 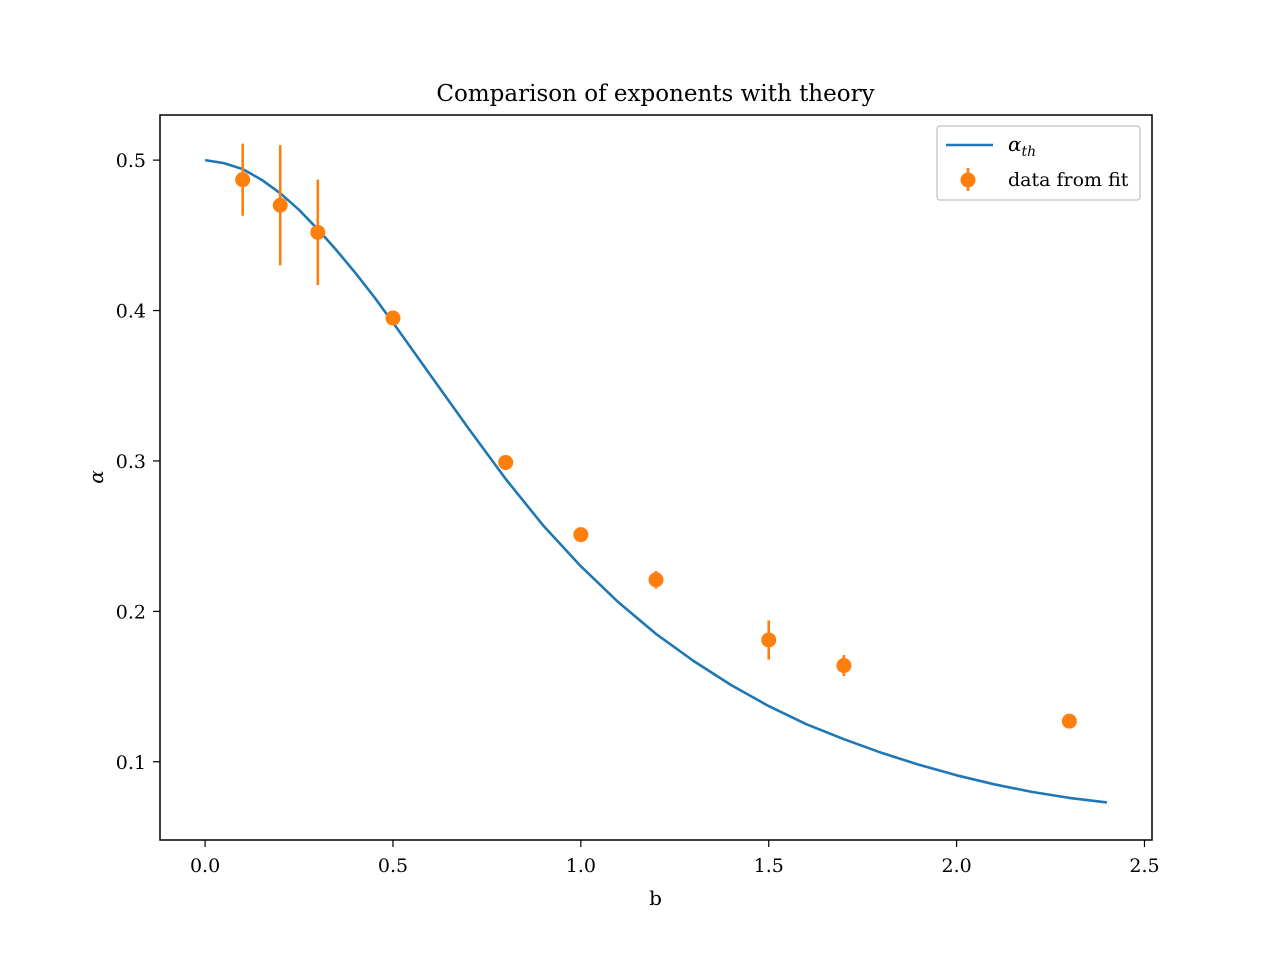 I want to click on x-tick-label: 1.5, so click(x=769, y=866).